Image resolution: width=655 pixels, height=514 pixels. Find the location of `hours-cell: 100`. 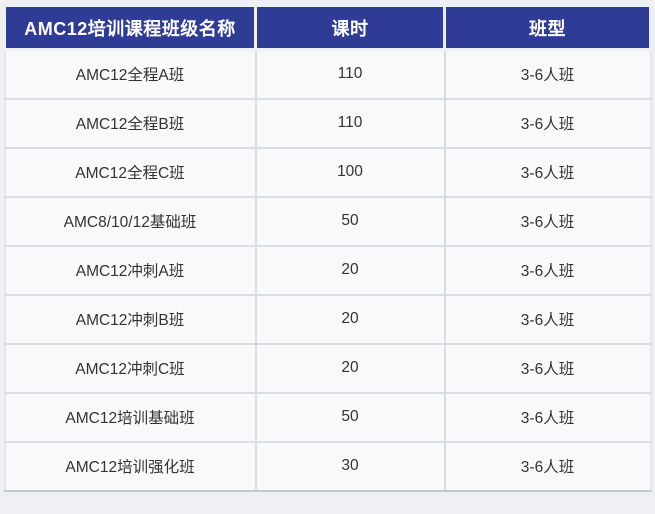

hours-cell: 100 is located at coordinates (350, 172).